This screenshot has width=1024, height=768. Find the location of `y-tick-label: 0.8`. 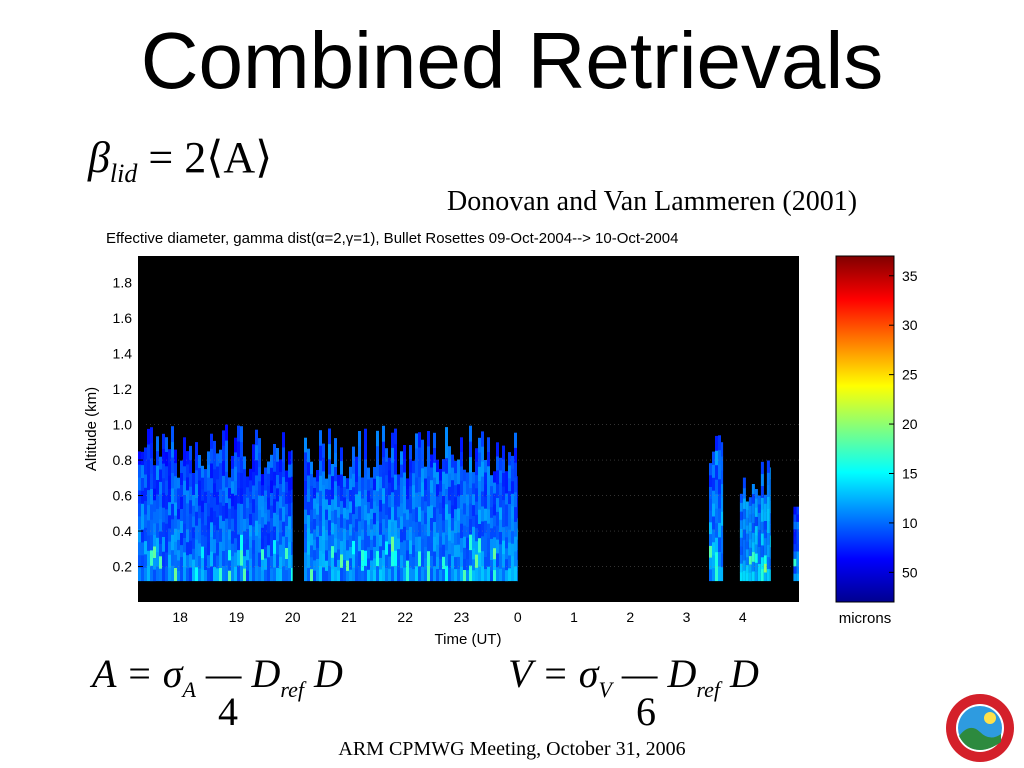

y-tick-label: 0.8 is located at coordinates (123, 460).